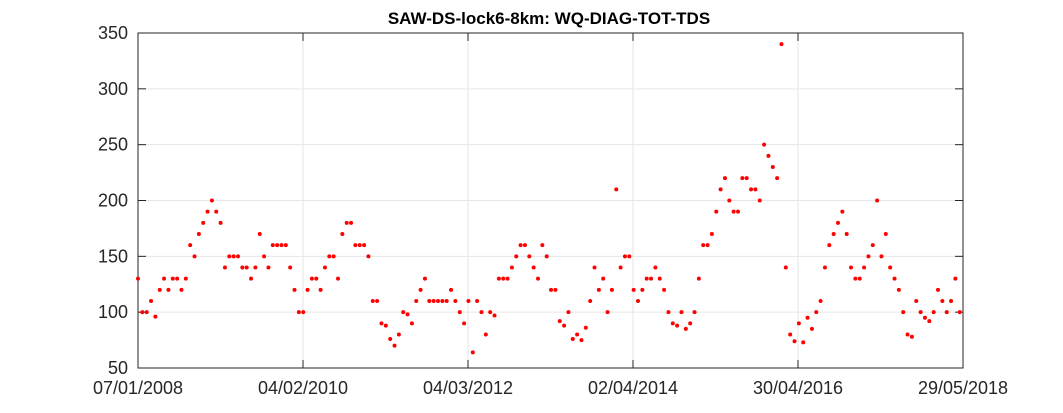 The width and height of the screenshot is (1063, 413). Describe the element at coordinates (118, 368) in the screenshot. I see `y-tick-label: 50` at that location.